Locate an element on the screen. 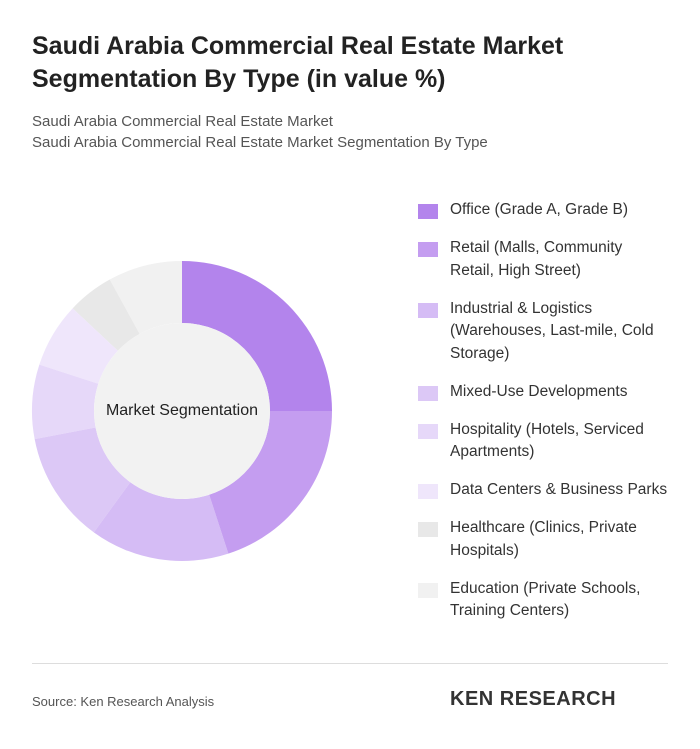 This screenshot has height=749, width=700. legend-item: Healthcare (Clinics, Private Hospitals) is located at coordinates (548, 539).